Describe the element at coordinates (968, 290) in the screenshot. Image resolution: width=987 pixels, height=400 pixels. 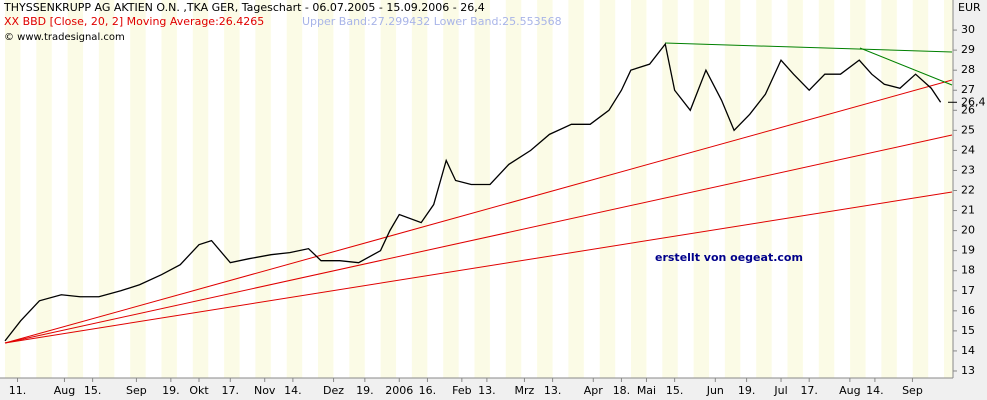
I see `y-tick-label: 17` at that location.